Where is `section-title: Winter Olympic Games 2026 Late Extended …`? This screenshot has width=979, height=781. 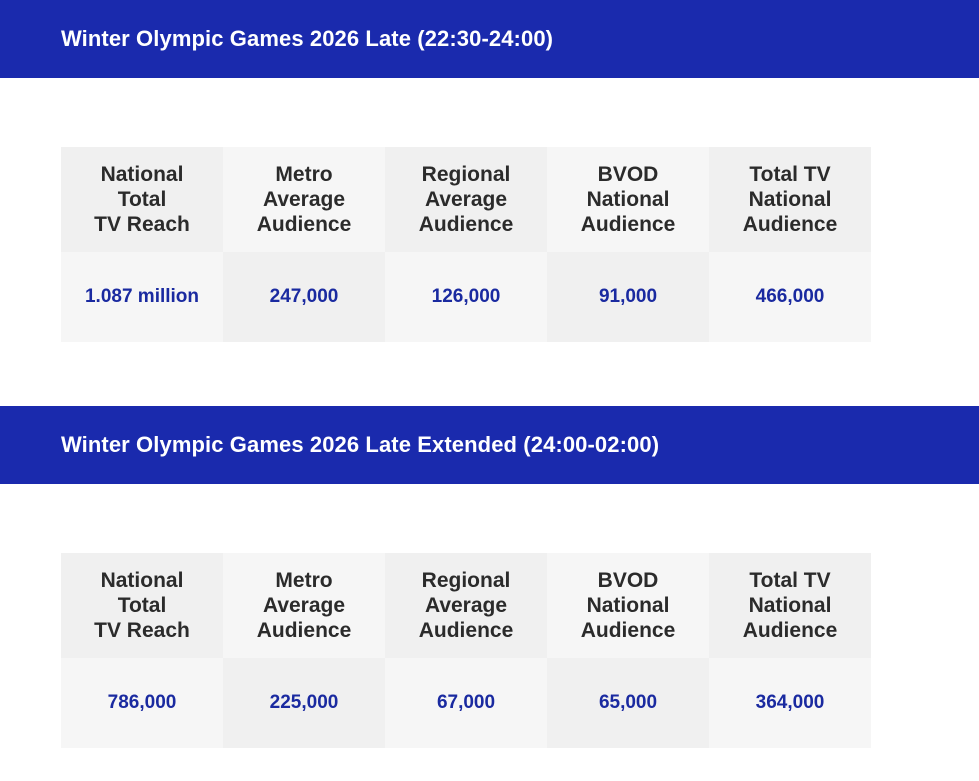 section-title: Winter Olympic Games 2026 Late Extended … is located at coordinates (360, 444).